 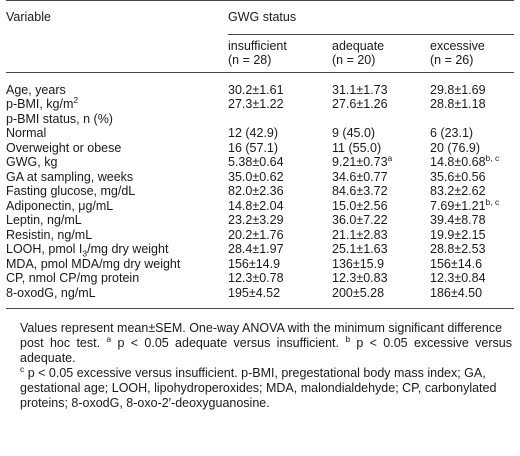 What do you see at coordinates (458, 89) in the screenshot?
I see `cell-value: 29.8±1.69` at bounding box center [458, 89].